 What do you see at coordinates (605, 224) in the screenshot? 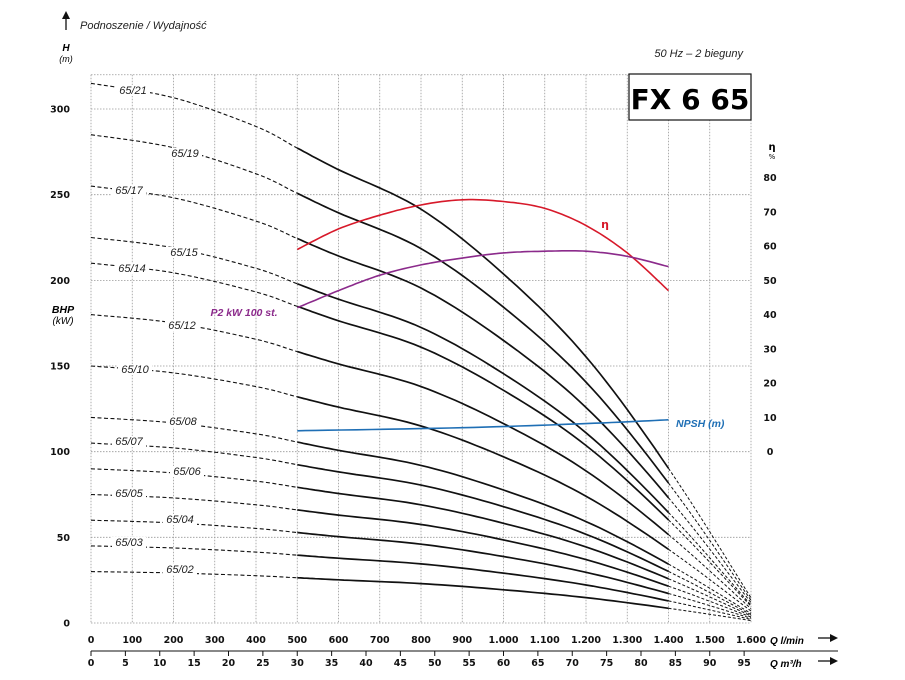
I see `efficiency-label: η` at bounding box center [605, 224].